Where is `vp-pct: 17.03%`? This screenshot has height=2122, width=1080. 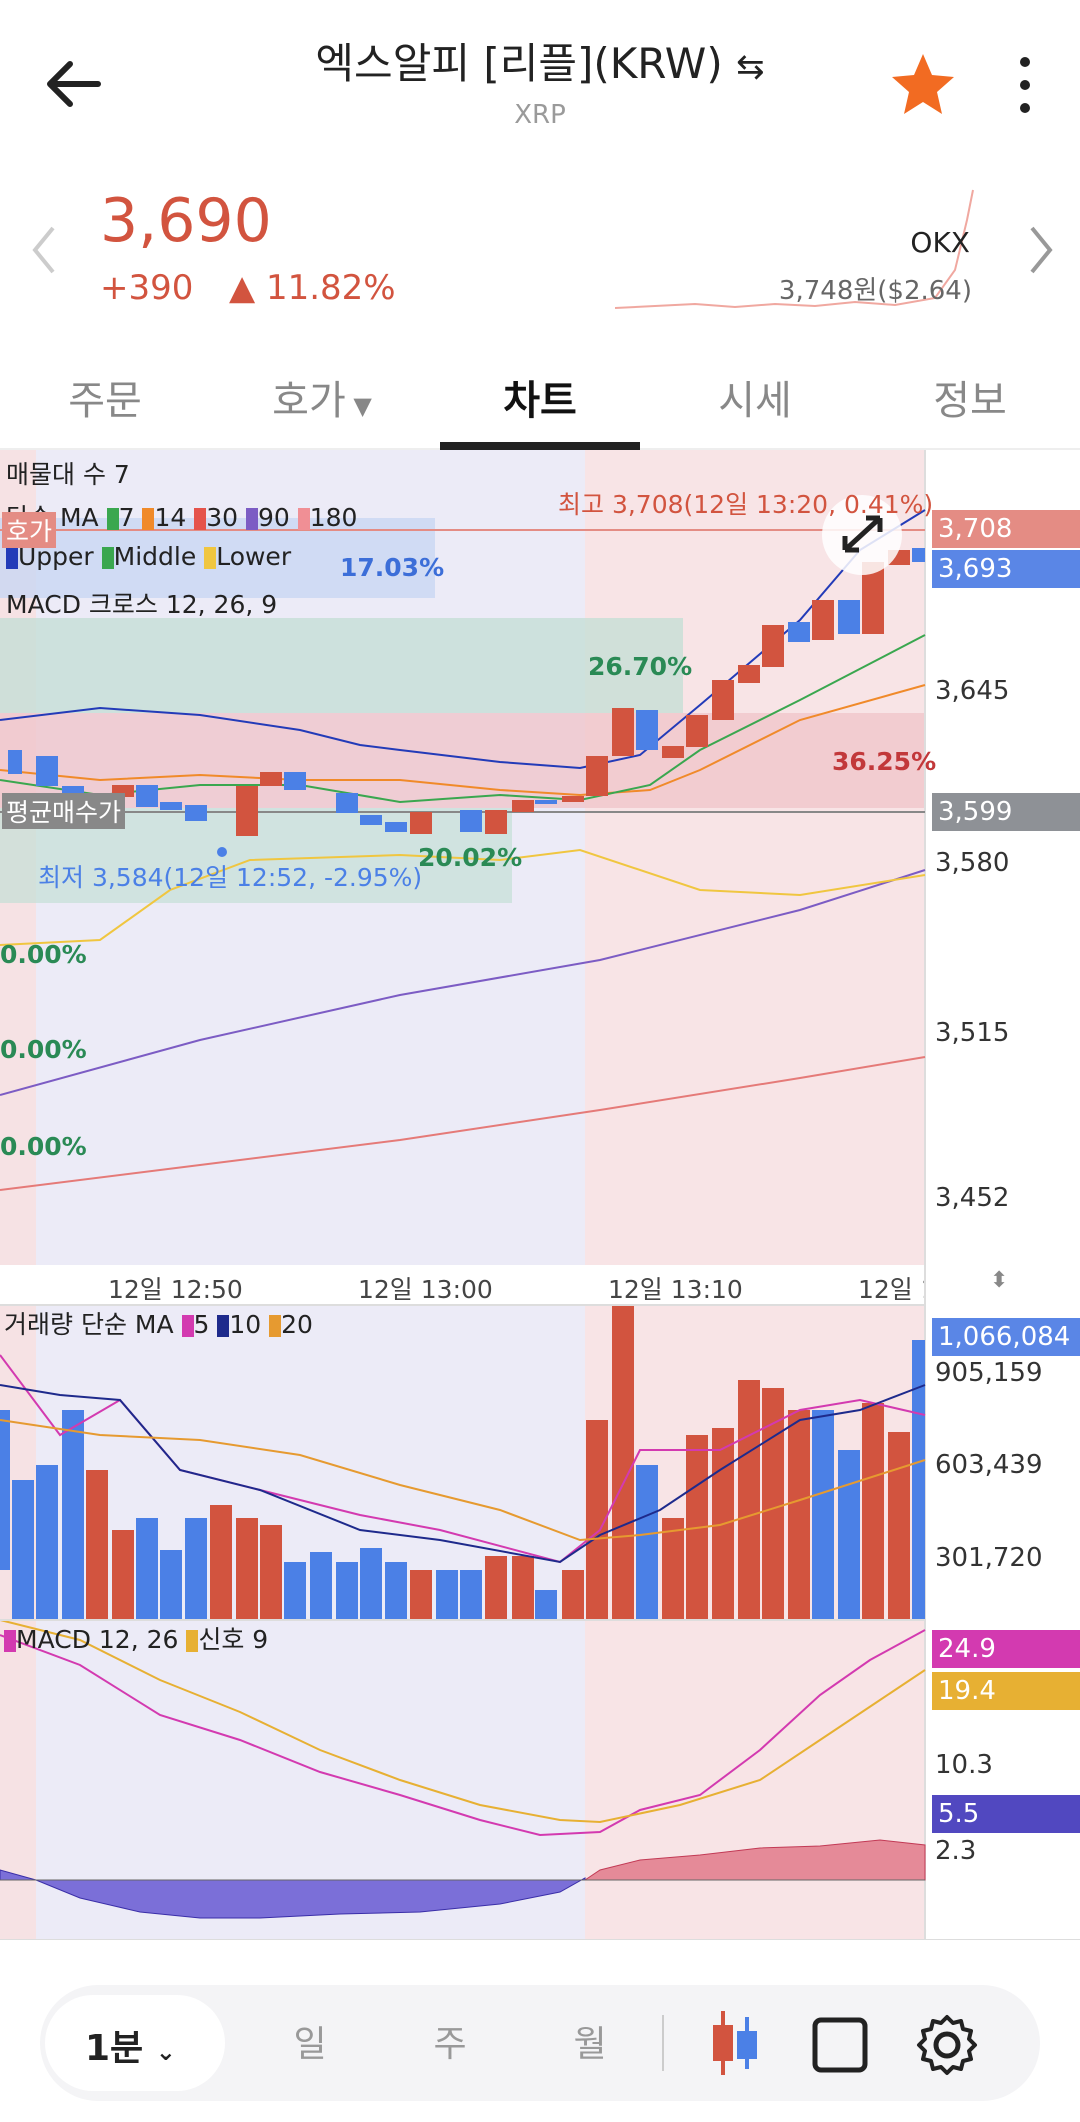 vp-pct: 17.03% is located at coordinates (392, 567).